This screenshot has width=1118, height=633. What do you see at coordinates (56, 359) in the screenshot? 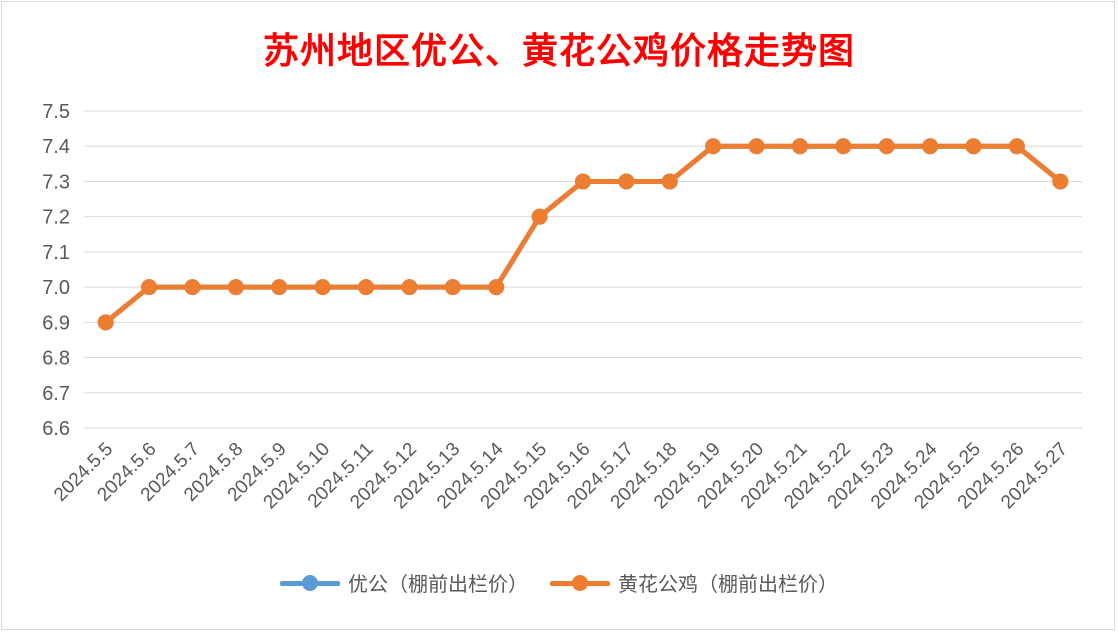
I see `y-tick-label: 6.8` at bounding box center [56, 359].